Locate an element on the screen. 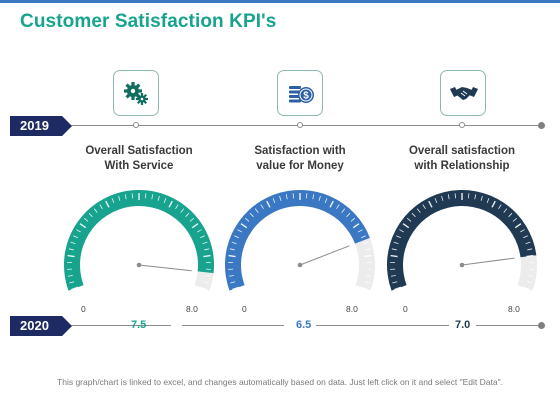 The height and width of the screenshot is (420, 560). kpi-1-label: Overall Satisfaction With Service is located at coordinates (139, 159).